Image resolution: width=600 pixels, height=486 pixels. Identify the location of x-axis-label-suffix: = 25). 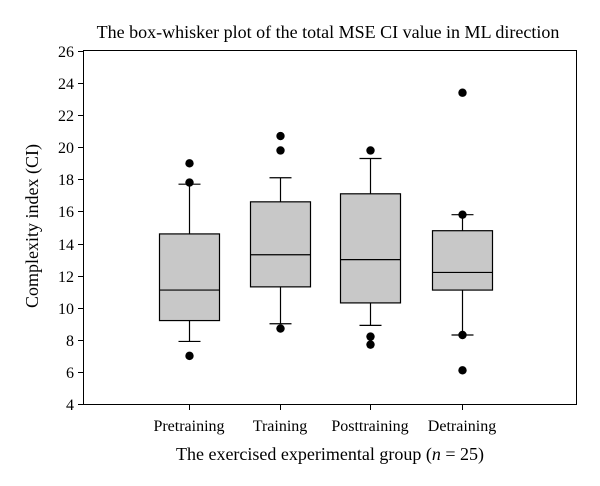
(462, 454).